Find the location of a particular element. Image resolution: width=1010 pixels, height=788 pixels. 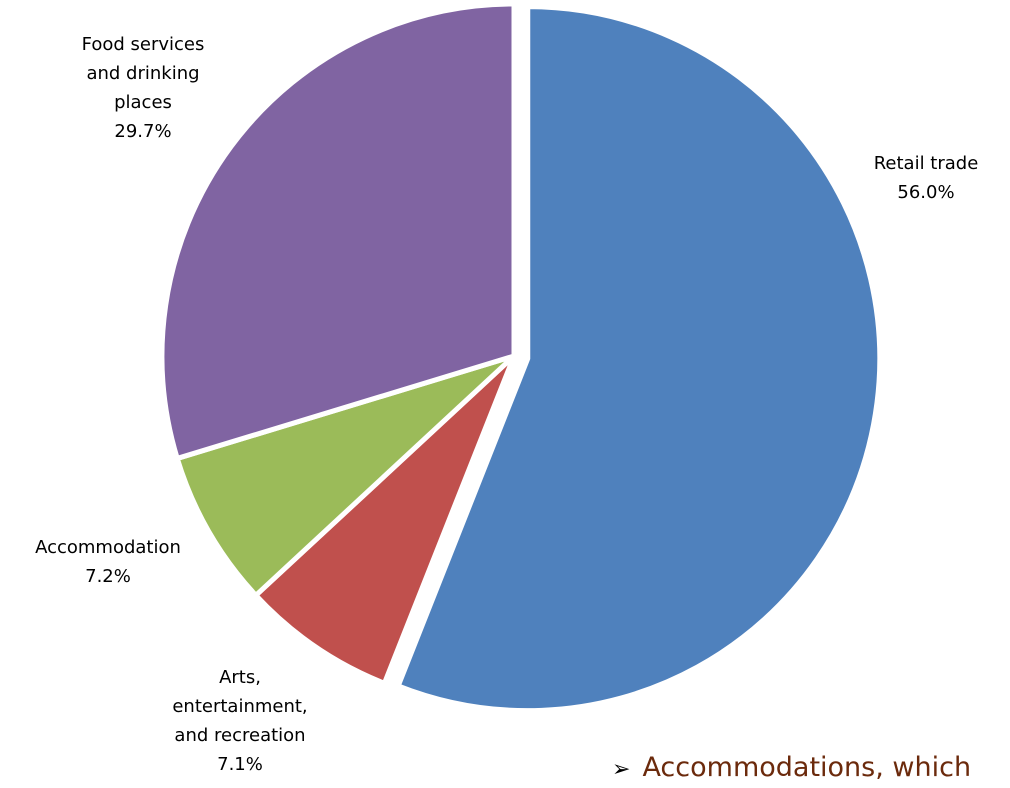

pie-slice-accommodation is located at coordinates (345, 475).